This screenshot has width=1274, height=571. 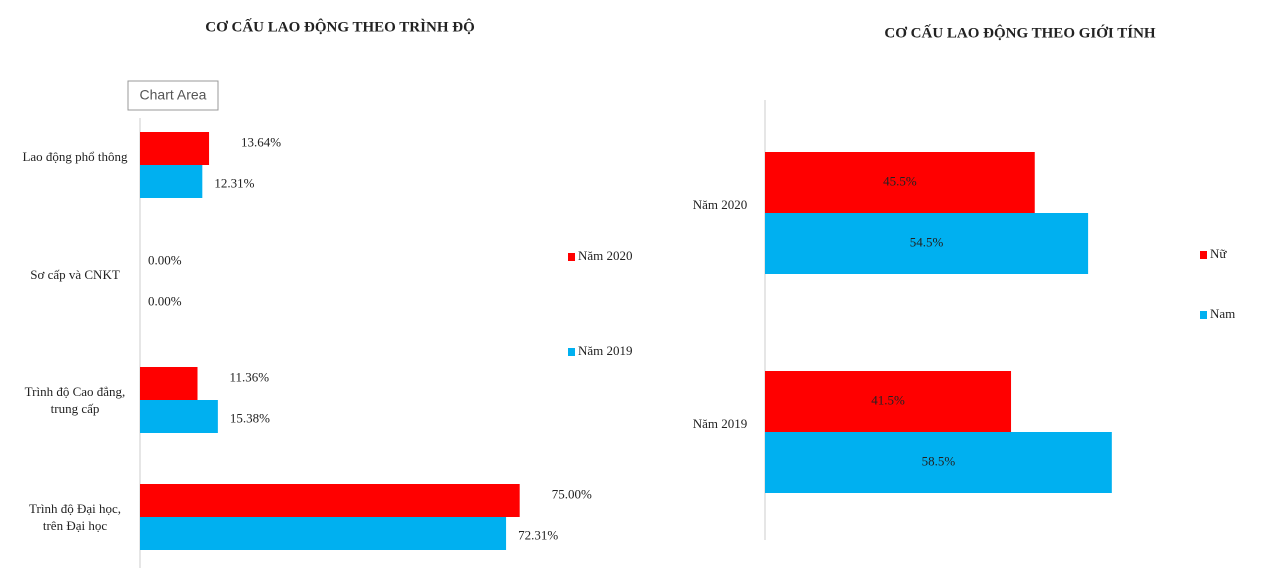 I want to click on data-label: 15.38%, so click(x=250, y=417).